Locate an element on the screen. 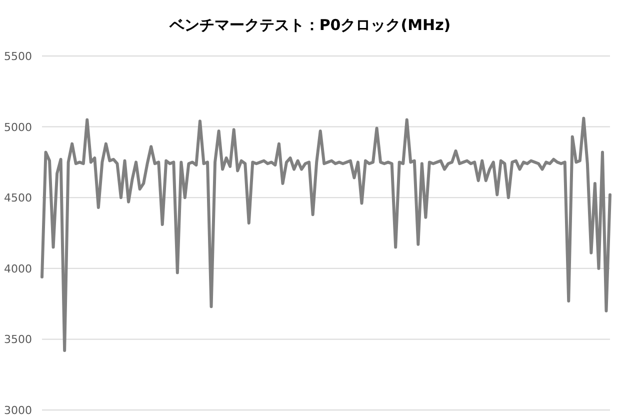 This screenshot has width=620, height=420. y-tick-label: 3000 is located at coordinates (18, 410).